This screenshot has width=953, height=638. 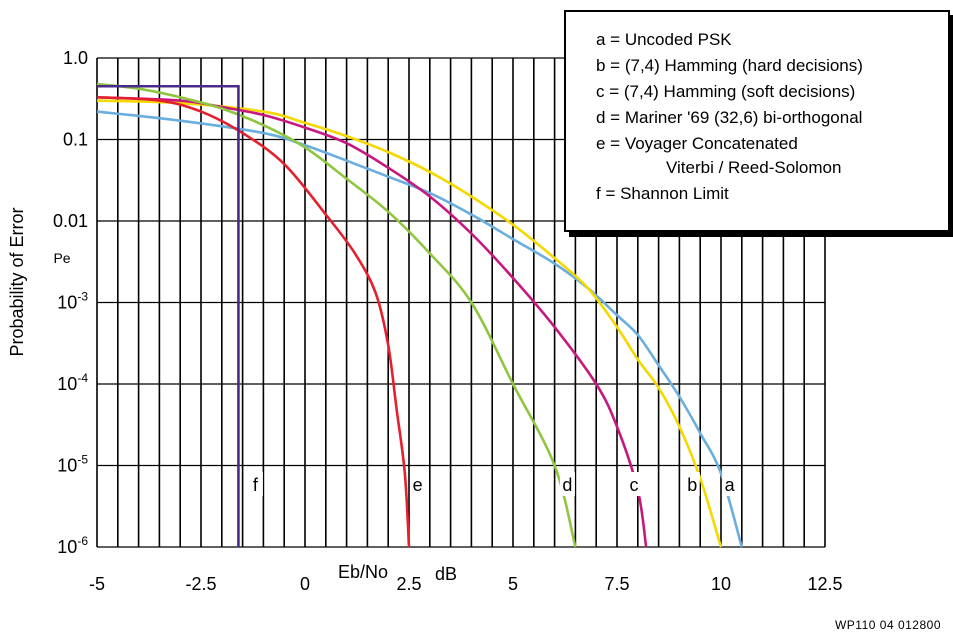 What do you see at coordinates (697, 143) in the screenshot?
I see `legend-item-e: e = Voyager Concatenated` at bounding box center [697, 143].